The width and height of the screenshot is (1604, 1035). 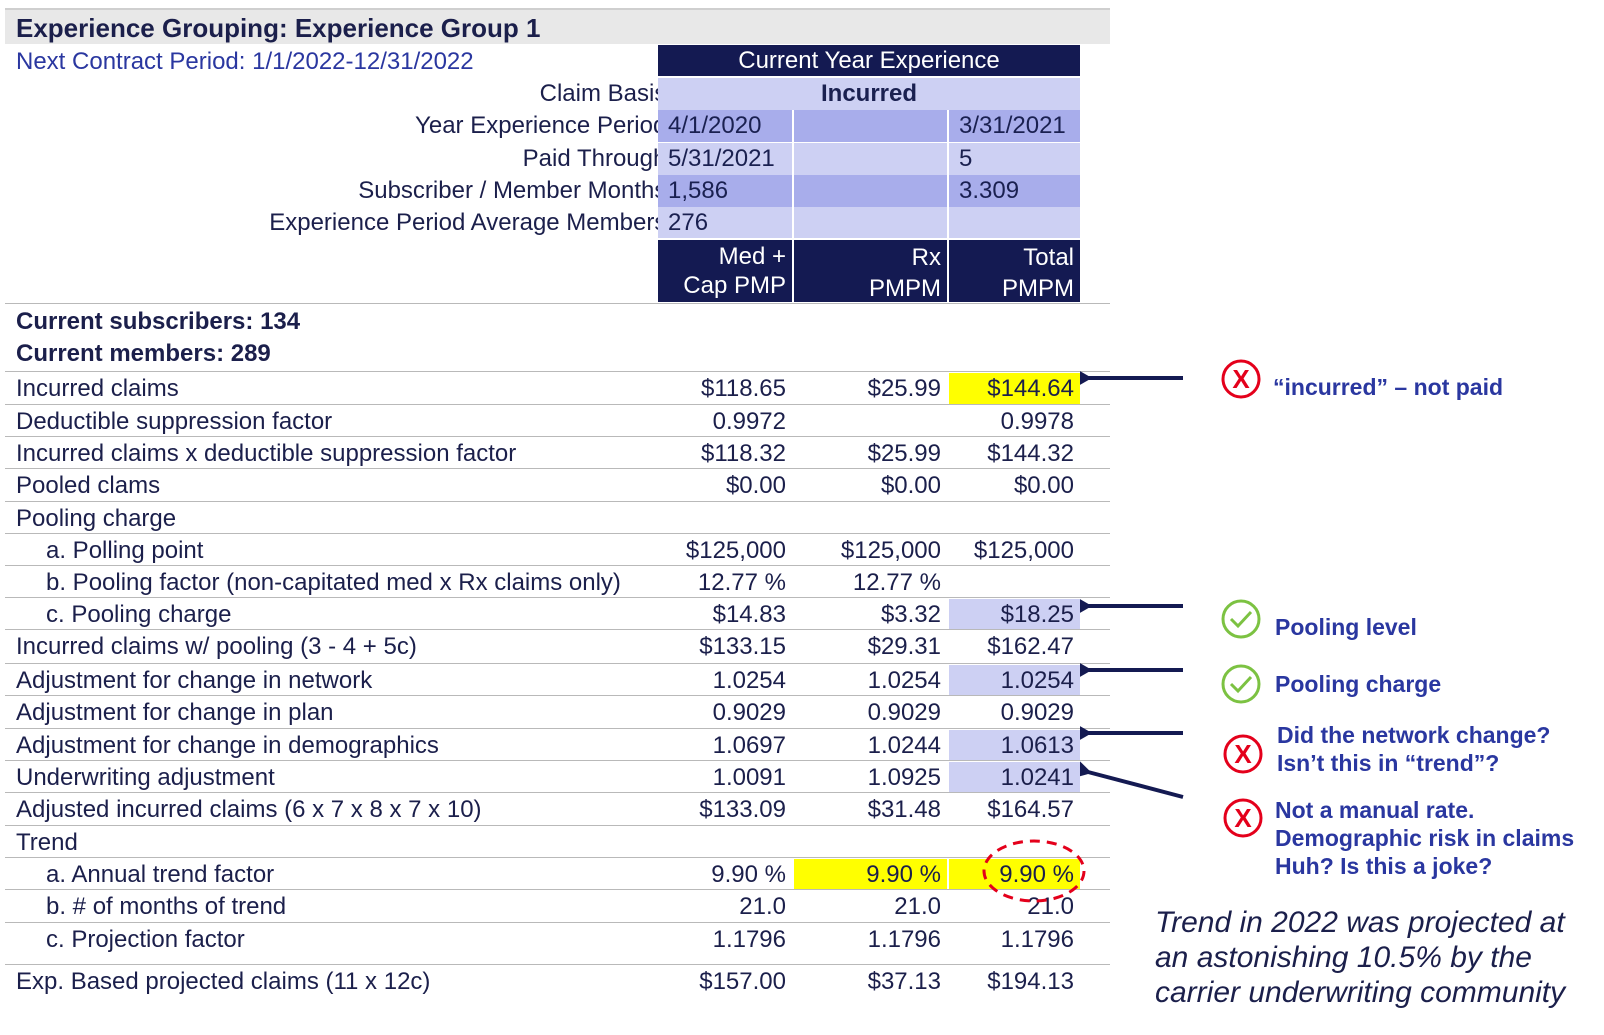 What do you see at coordinates (755, 485) in the screenshot?
I see `cell-med: $0.00` at bounding box center [755, 485].